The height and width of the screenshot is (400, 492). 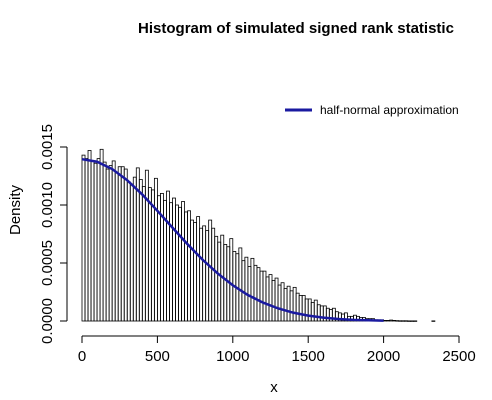 I want to click on y-tick-label: 0.0010, so click(x=47, y=205).